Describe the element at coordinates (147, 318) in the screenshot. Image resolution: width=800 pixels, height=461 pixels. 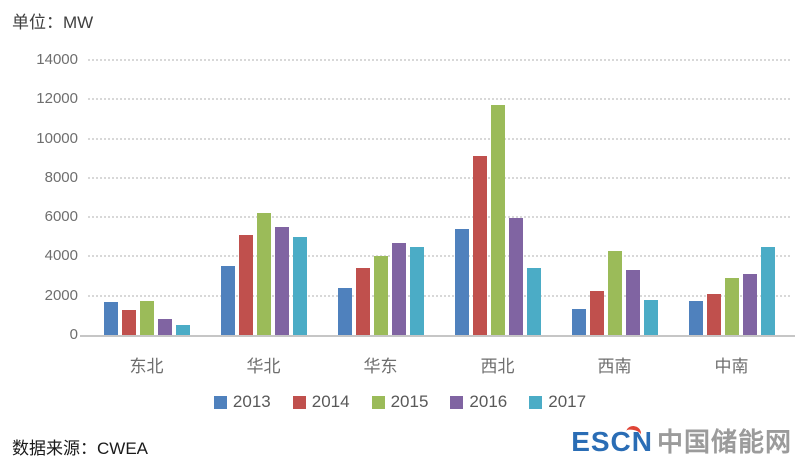
I see `bar-2015-东北` at that location.